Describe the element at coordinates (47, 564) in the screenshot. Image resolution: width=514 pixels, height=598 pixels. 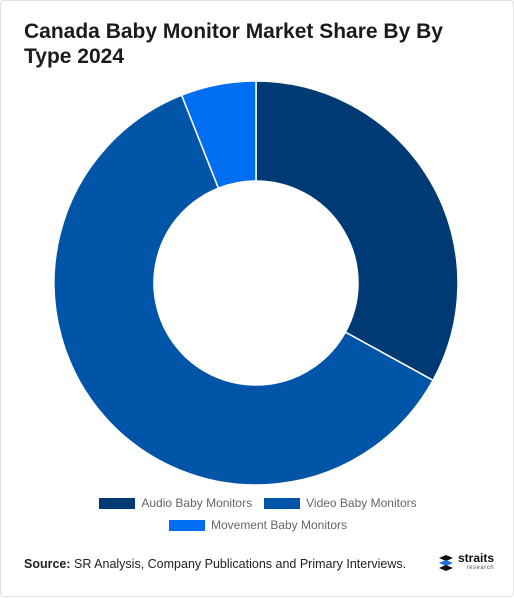
I see `source-label: Source:` at that location.